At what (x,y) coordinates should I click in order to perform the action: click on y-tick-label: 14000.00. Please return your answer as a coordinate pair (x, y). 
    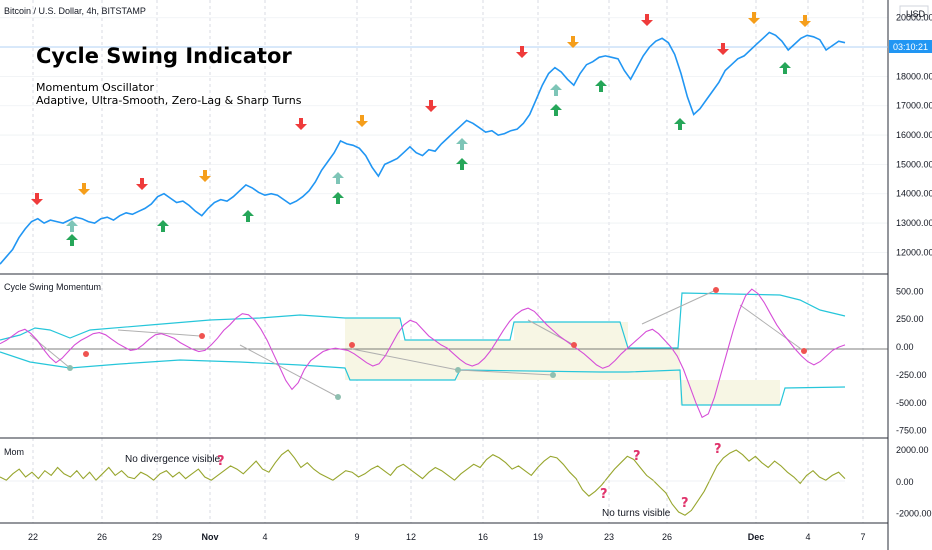
    Looking at the image, I should click on (914, 194).